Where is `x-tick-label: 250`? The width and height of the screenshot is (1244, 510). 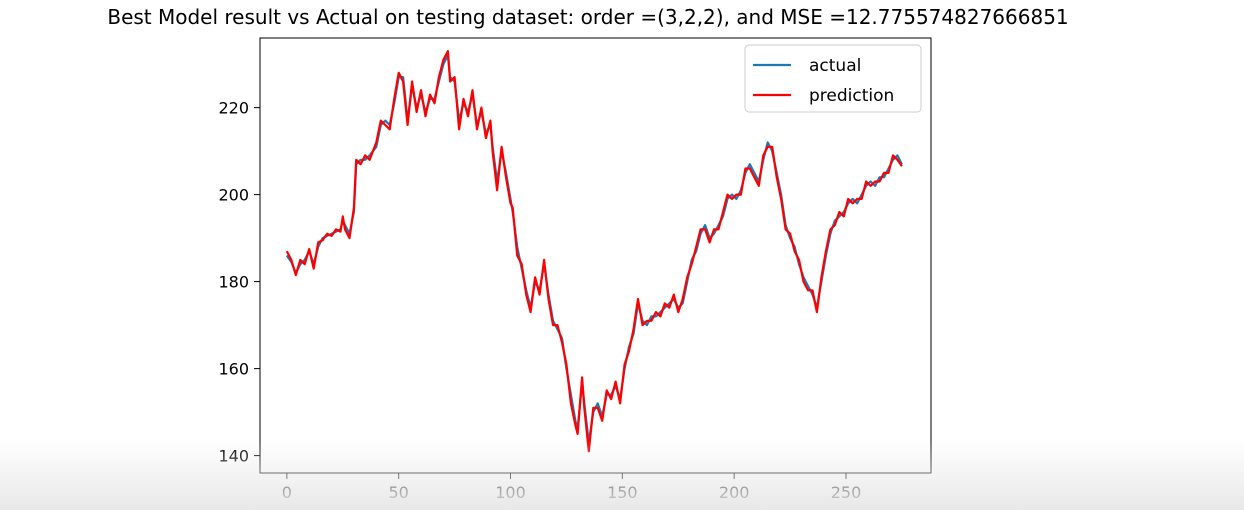
x-tick-label: 250 is located at coordinates (846, 492).